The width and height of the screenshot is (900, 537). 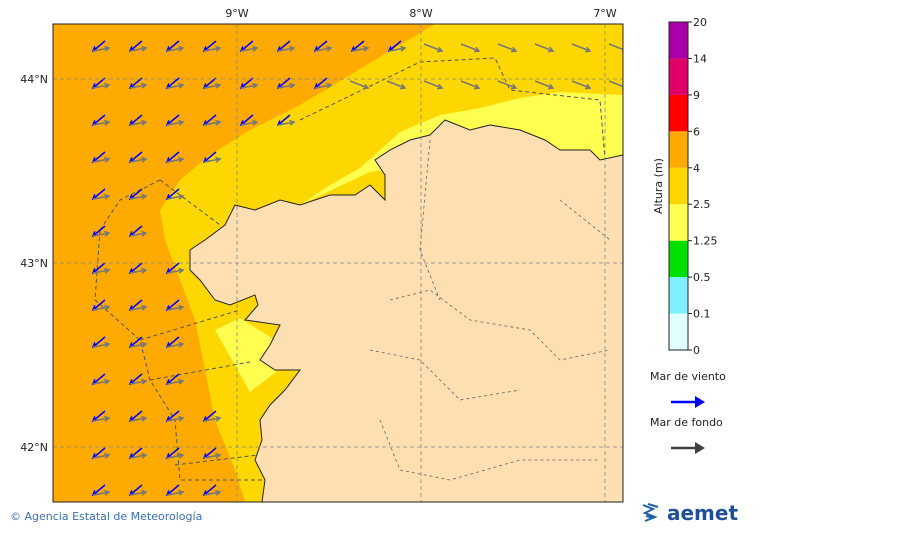 I want to click on lon-label: 8°W, so click(x=420, y=13).